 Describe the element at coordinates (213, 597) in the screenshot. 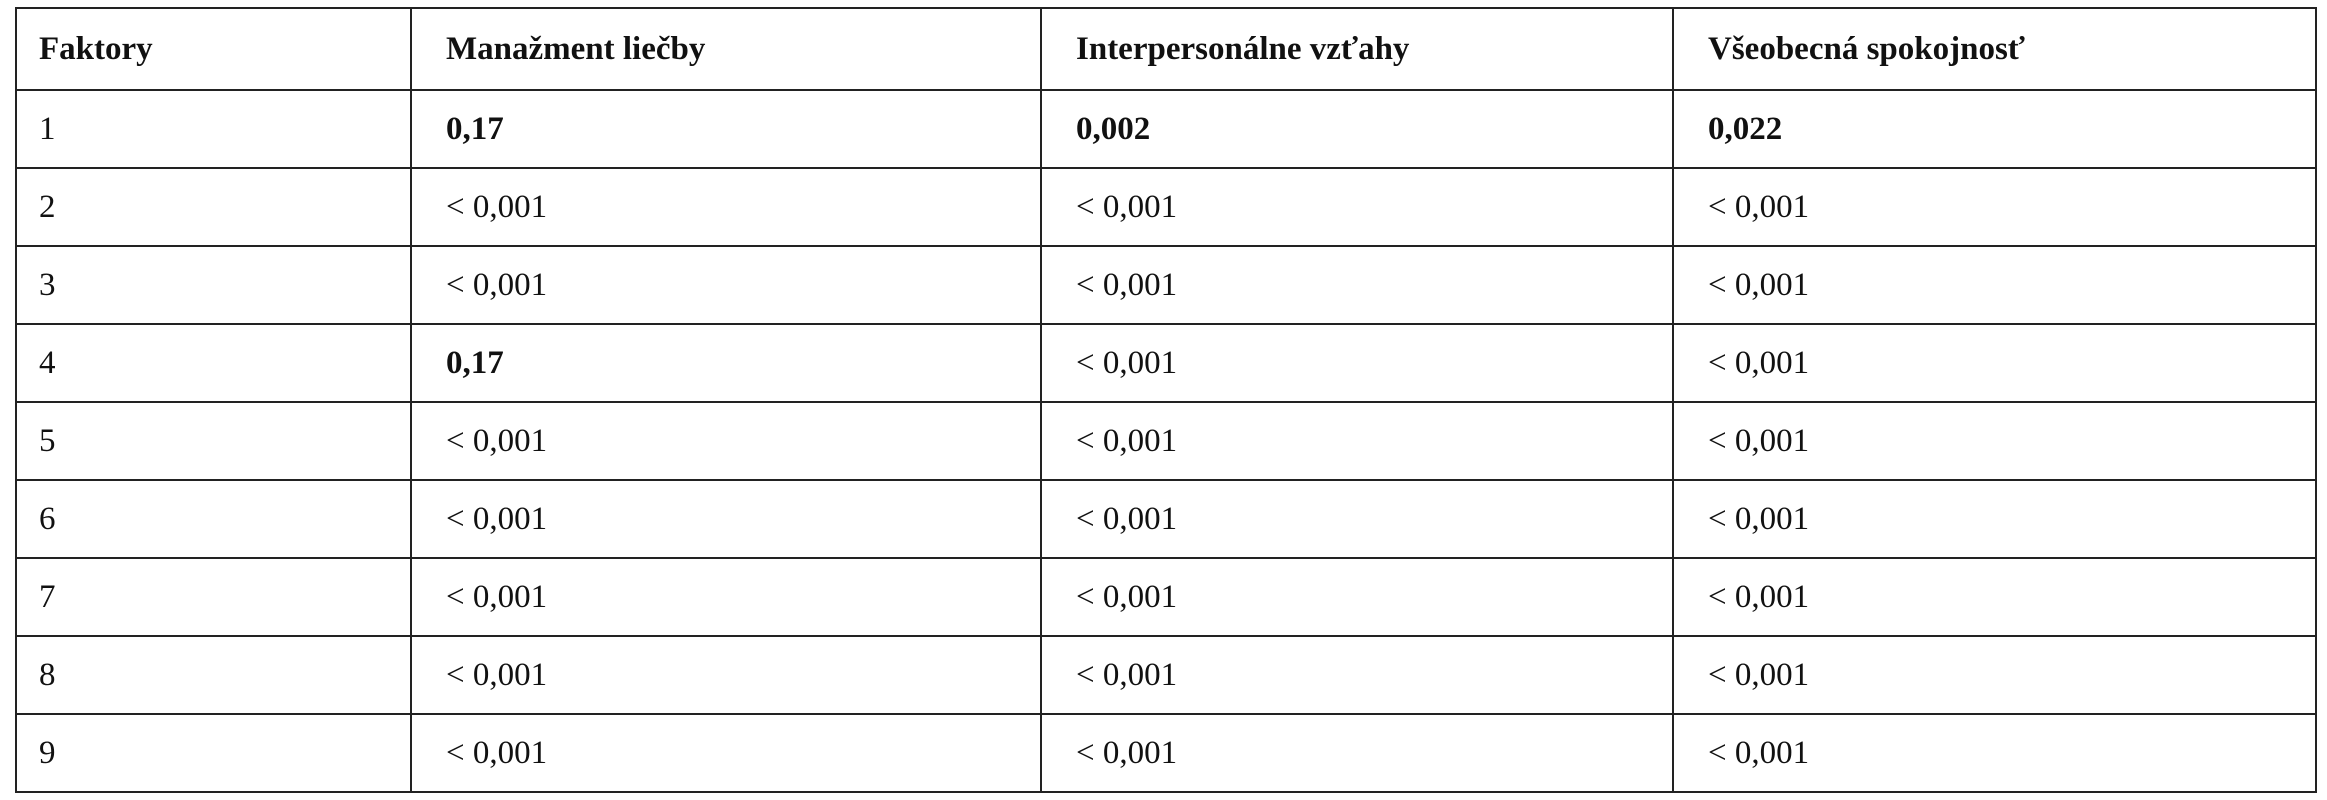

I see `factor-cell: 7` at that location.